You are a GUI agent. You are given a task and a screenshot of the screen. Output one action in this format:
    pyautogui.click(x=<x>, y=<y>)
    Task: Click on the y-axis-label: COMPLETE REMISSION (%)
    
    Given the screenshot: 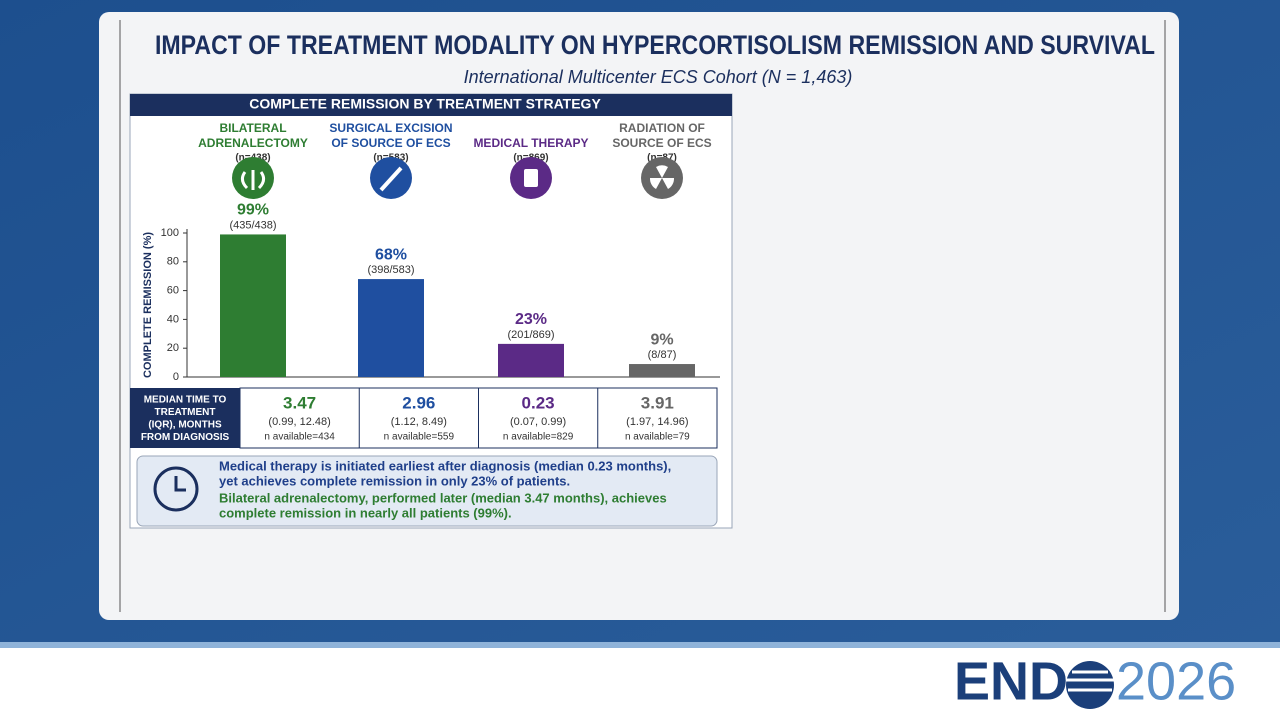 What is the action you would take?
    pyautogui.click(x=148, y=305)
    